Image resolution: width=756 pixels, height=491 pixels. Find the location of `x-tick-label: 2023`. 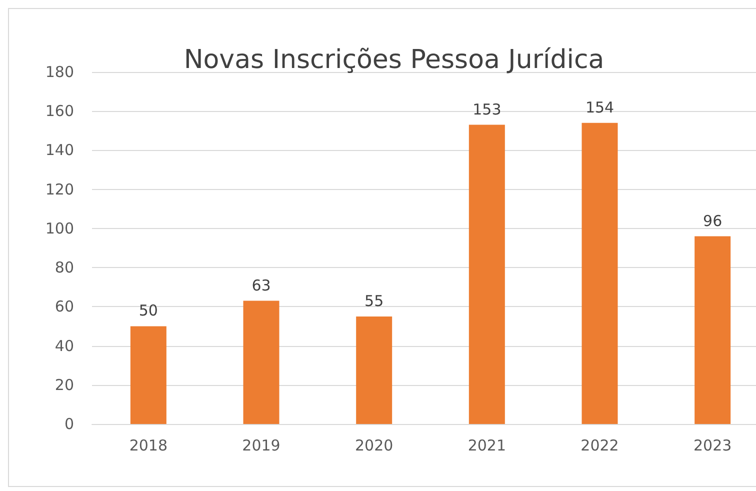

x-tick-label: 2023 is located at coordinates (712, 445).